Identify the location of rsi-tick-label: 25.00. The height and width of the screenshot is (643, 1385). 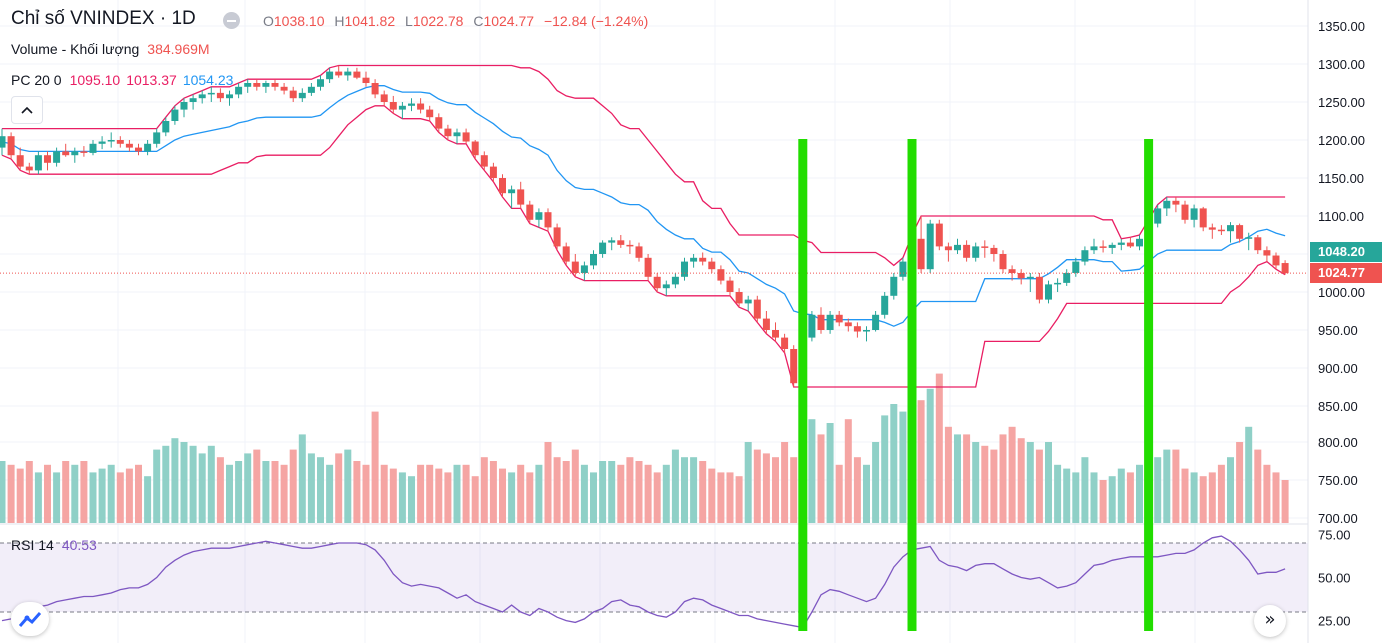
(1334, 621).